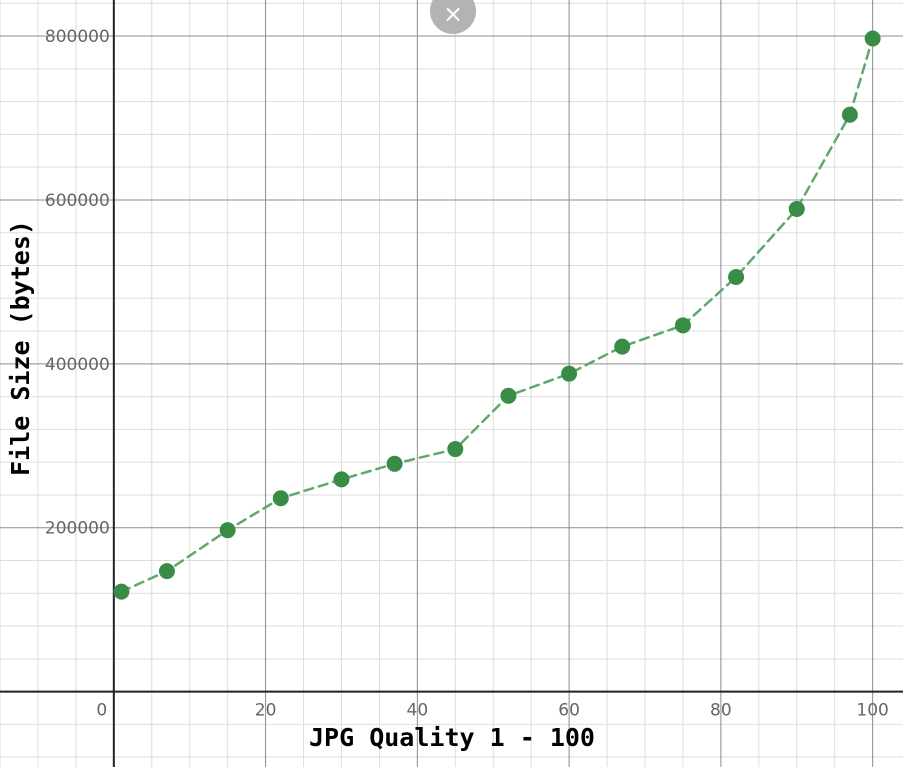  Describe the element at coordinates (452, 737) in the screenshot. I see `x-axis-title: JPG Quality 1 - 100` at that location.